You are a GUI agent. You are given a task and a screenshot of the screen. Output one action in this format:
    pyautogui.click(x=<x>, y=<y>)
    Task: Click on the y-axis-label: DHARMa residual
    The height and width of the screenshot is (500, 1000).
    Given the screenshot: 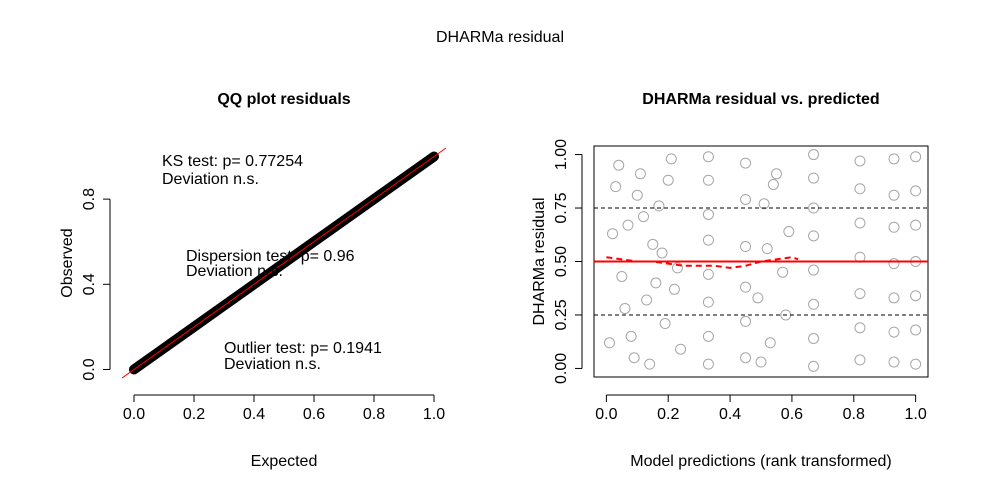 What is the action you would take?
    pyautogui.click(x=539, y=261)
    